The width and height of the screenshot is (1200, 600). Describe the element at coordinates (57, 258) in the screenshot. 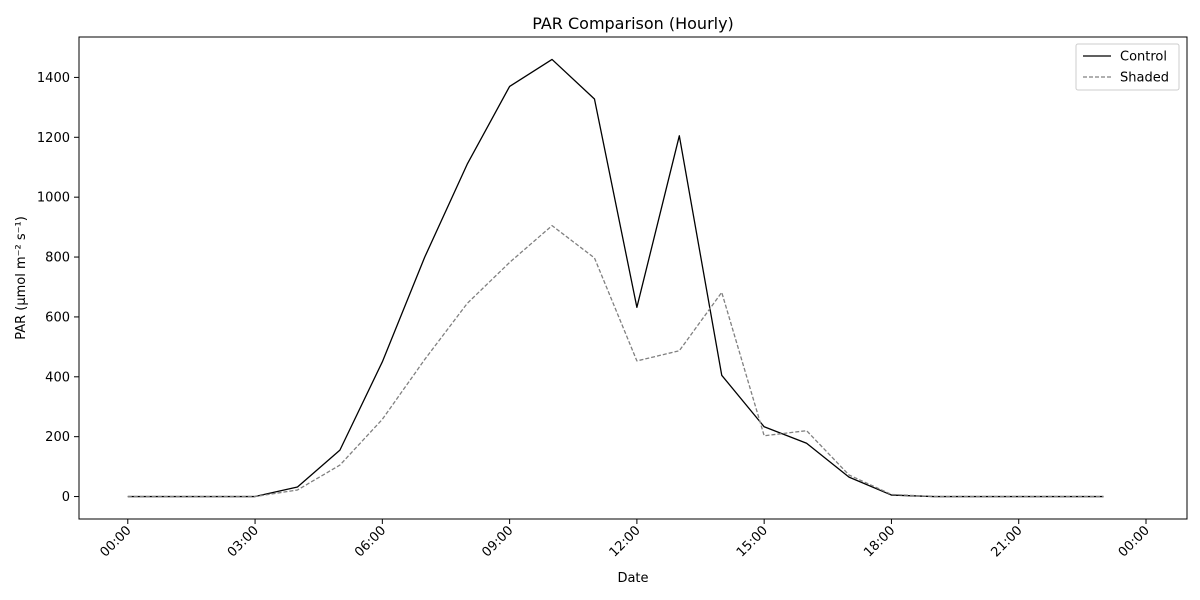

I see `y-tick-label: 800` at that location.